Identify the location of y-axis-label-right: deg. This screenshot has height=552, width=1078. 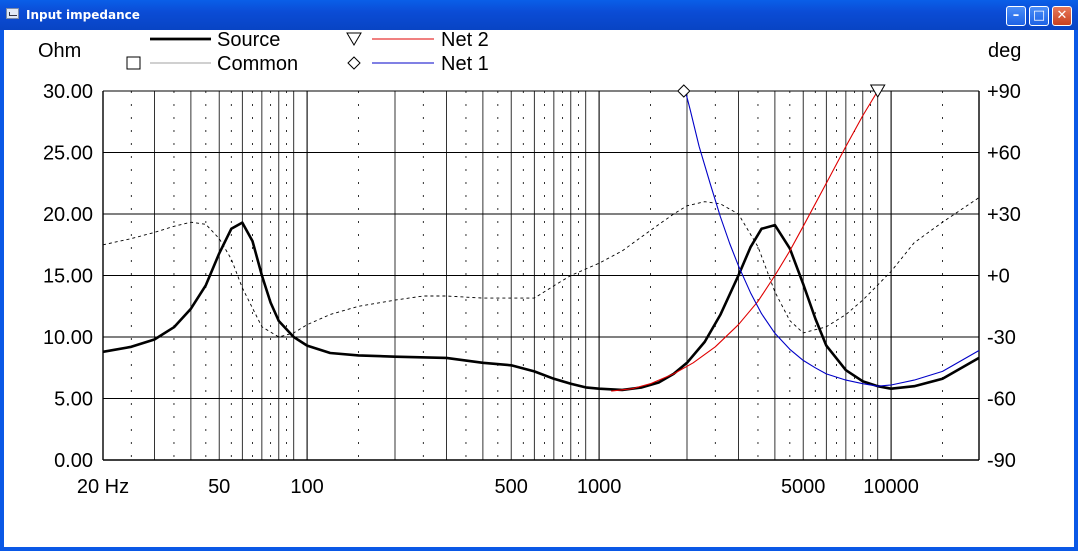
(1004, 51).